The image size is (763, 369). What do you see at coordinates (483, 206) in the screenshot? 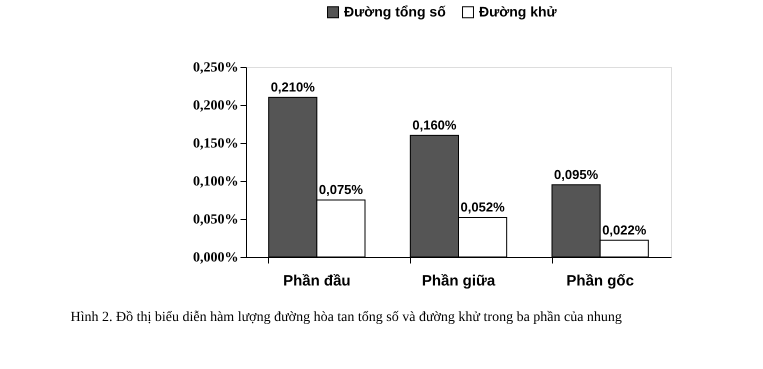
I see `data-label: 0,052%` at bounding box center [483, 206].